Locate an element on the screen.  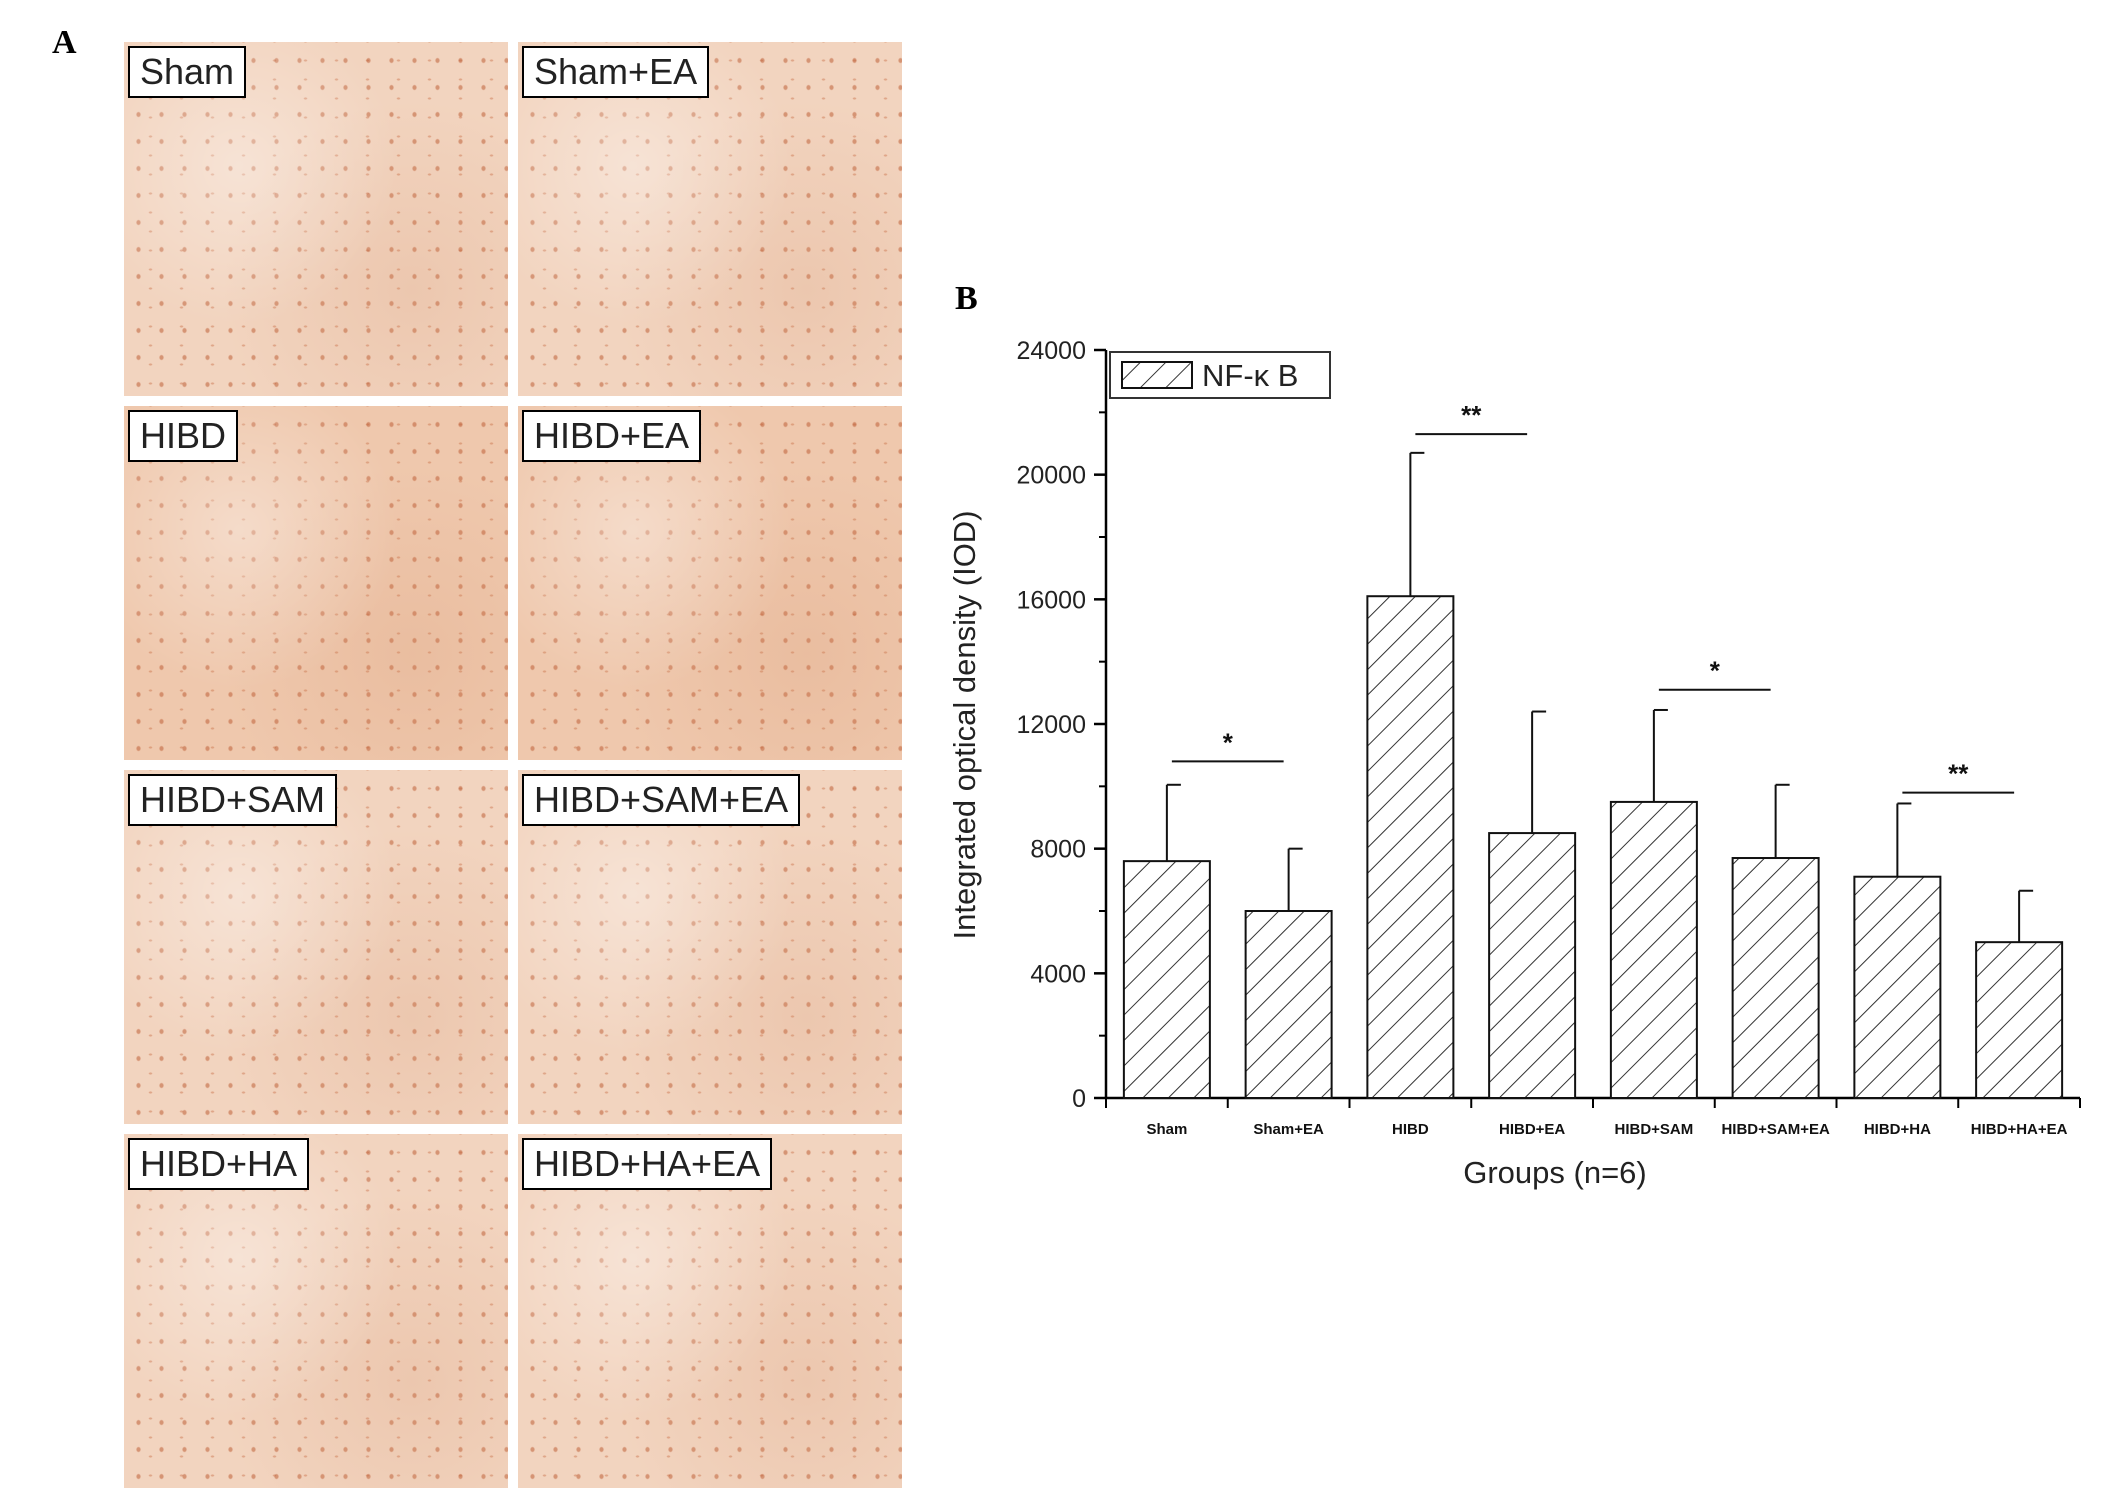
micrograph-label: HIBD+SAM+EA is located at coordinates (661, 800).